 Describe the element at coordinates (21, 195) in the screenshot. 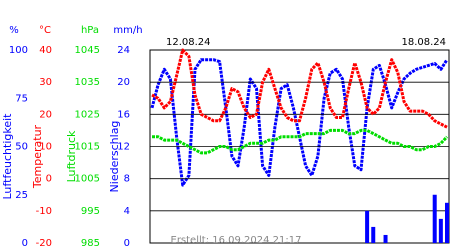

I see `y-tick-label: 25` at that location.